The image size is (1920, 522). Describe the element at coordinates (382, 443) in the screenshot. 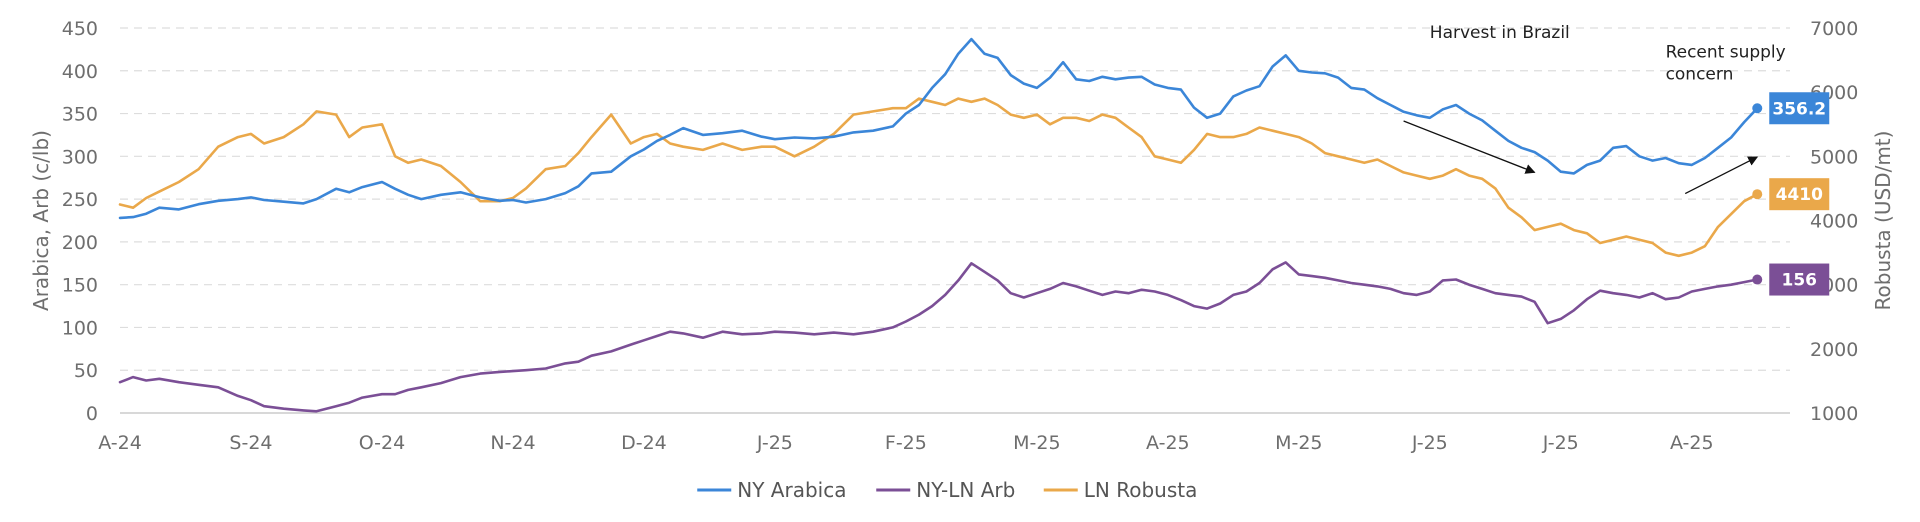

I see `x-tick-label: O-24` at that location.